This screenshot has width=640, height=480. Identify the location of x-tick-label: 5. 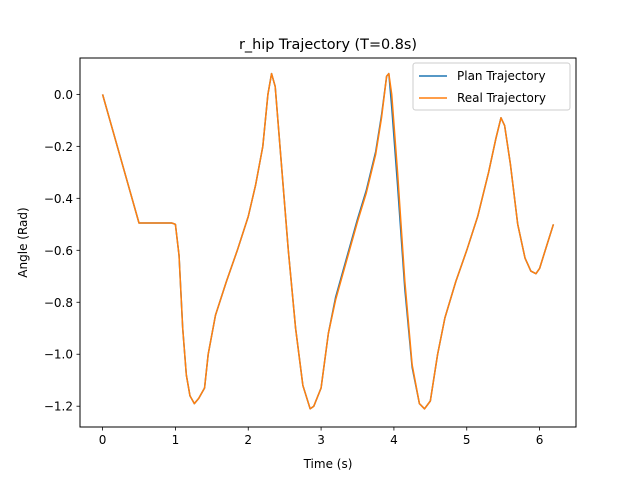
(467, 440).